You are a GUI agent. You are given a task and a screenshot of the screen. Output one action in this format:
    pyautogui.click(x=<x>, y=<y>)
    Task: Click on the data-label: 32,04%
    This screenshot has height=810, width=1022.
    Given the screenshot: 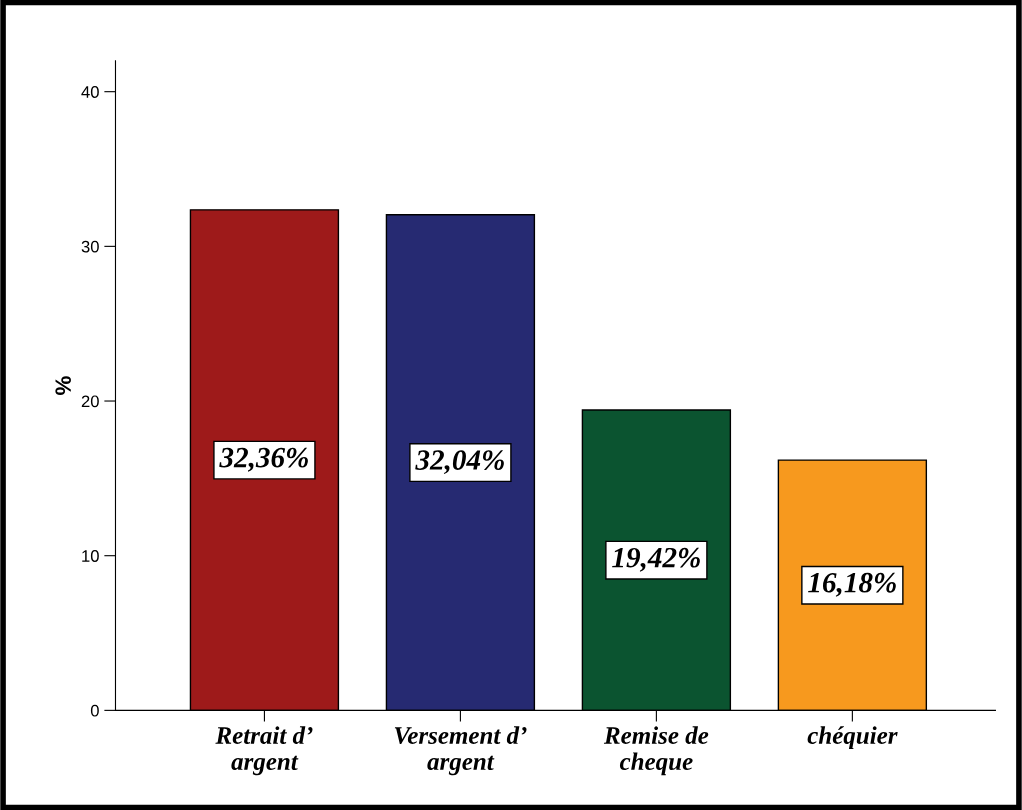 What is the action you would take?
    pyautogui.click(x=459, y=462)
    